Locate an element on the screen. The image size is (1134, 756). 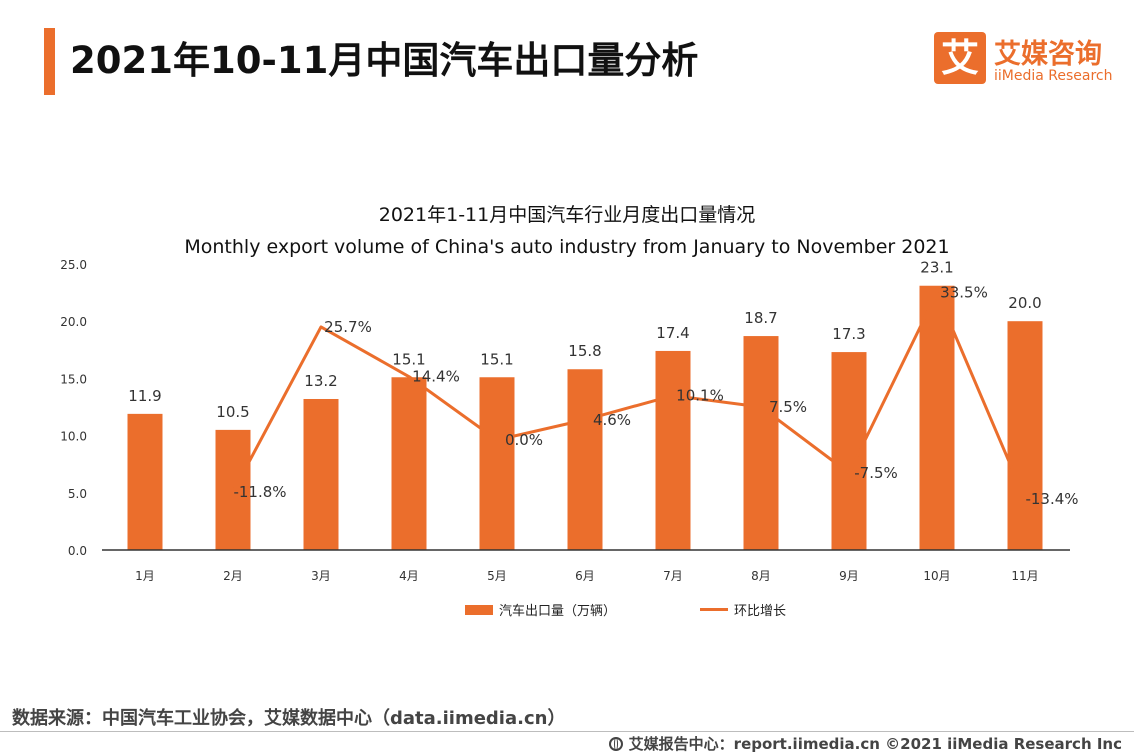
x-tick-label: 10月 is located at coordinates (936, 576).